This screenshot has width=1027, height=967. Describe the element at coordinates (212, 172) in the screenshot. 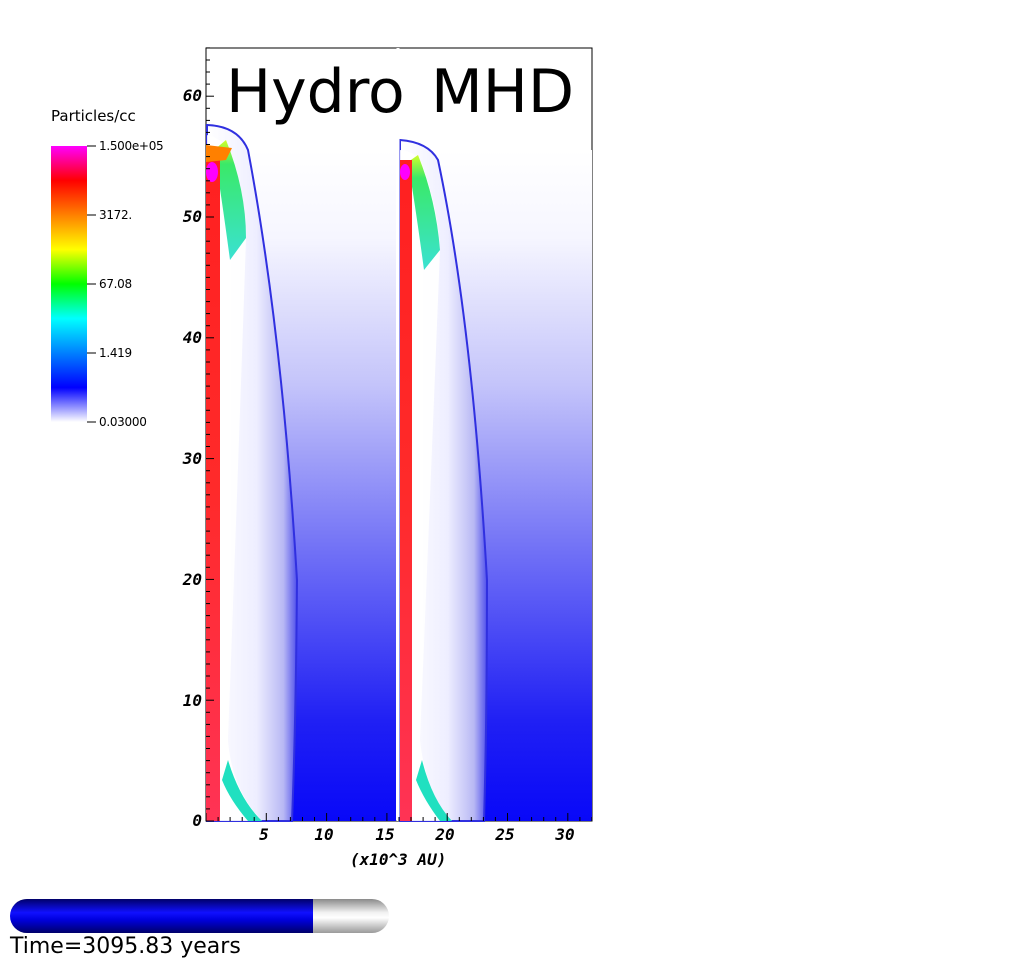

I see `hydro-jet-head` at that location.